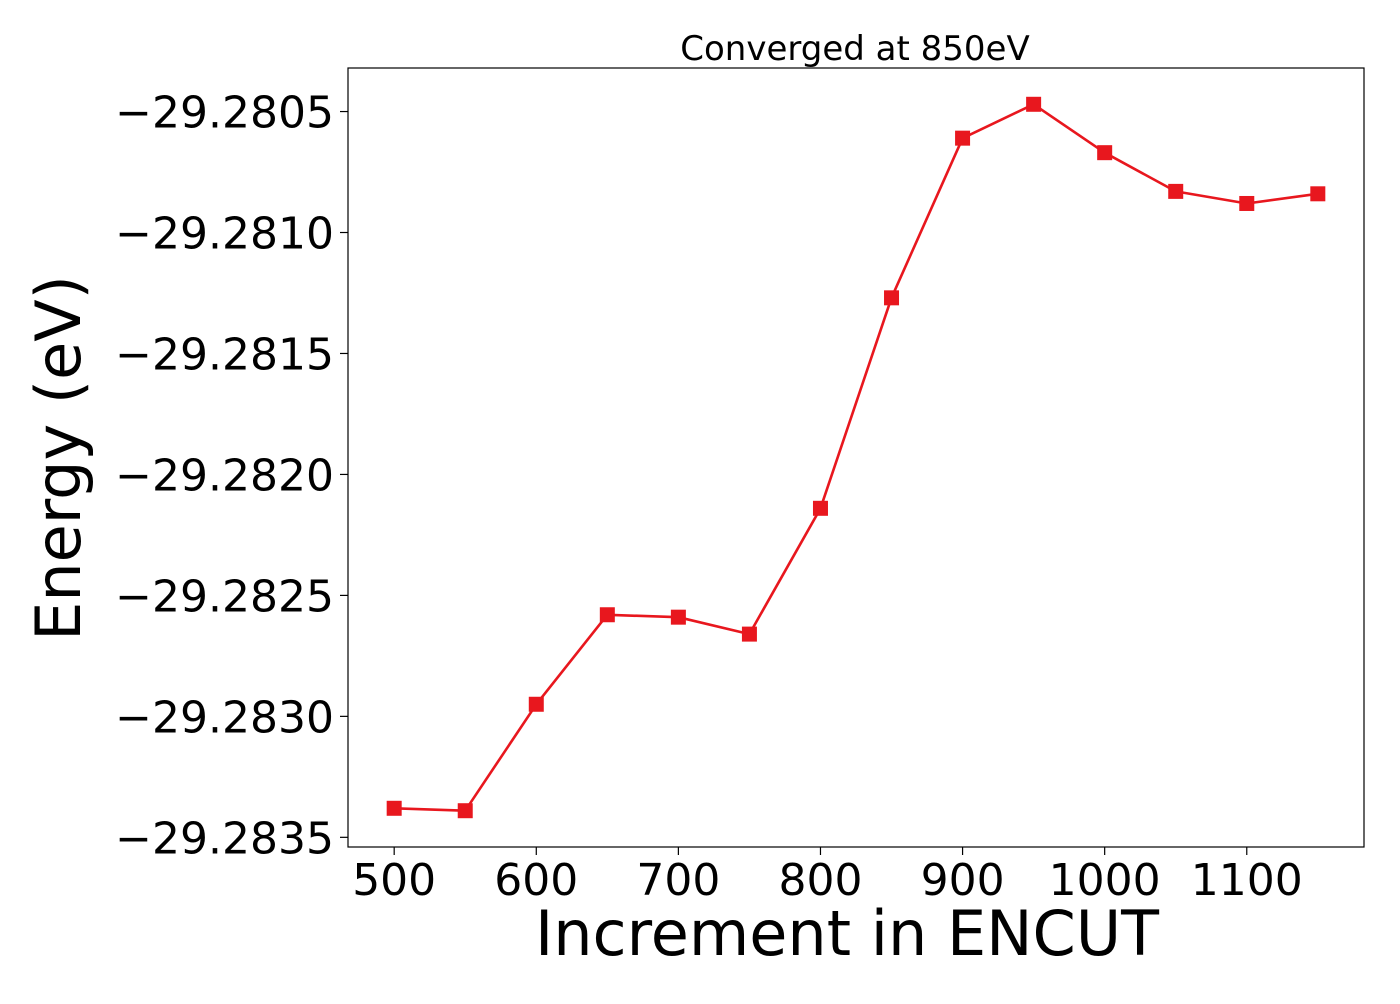  I want to click on x-tick-label: 700, so click(678, 880).